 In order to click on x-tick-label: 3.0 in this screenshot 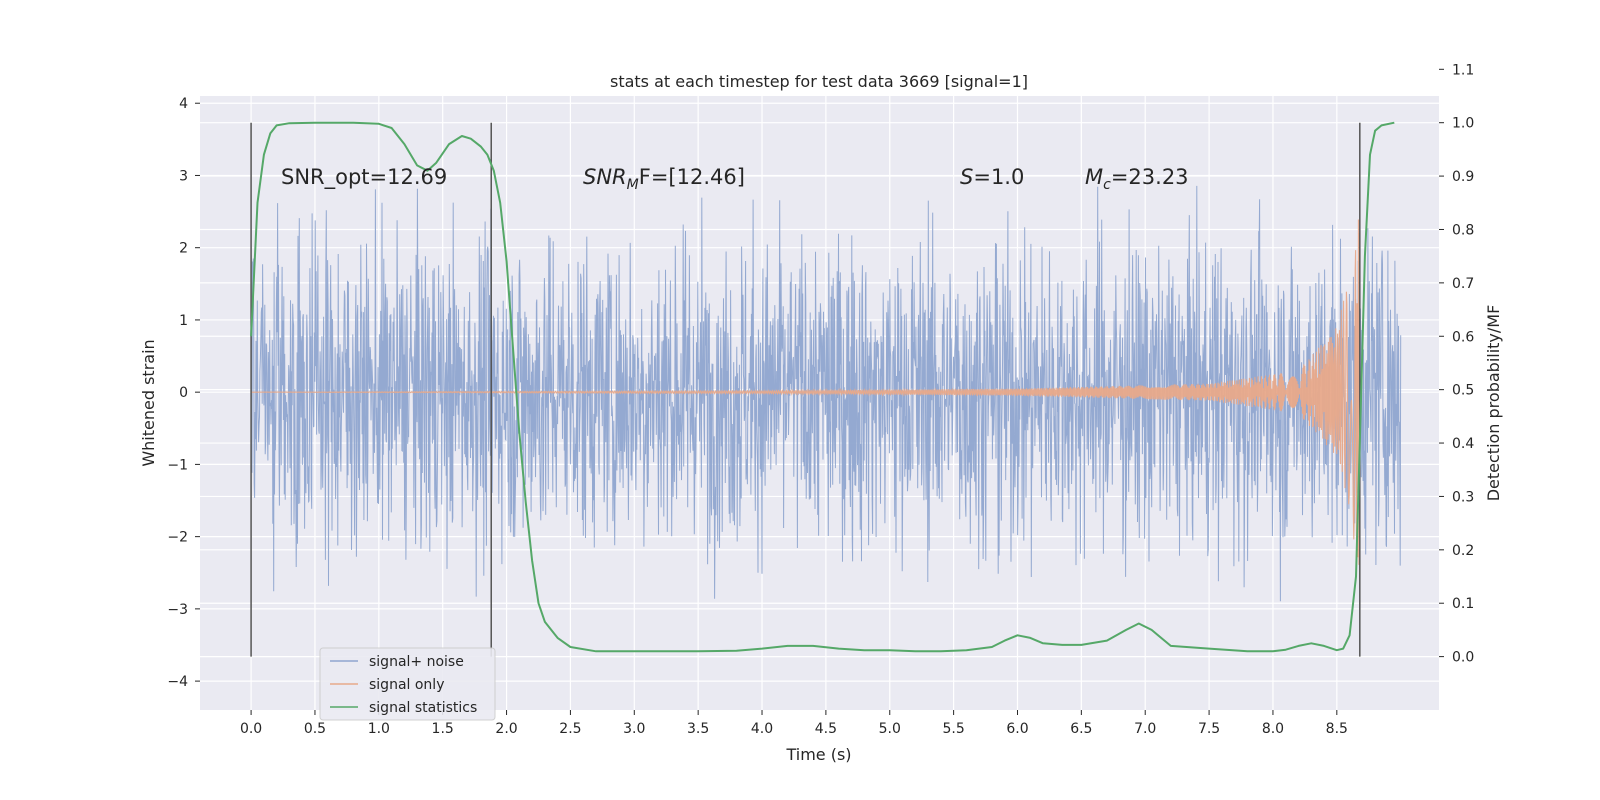, I will do `click(634, 729)`.